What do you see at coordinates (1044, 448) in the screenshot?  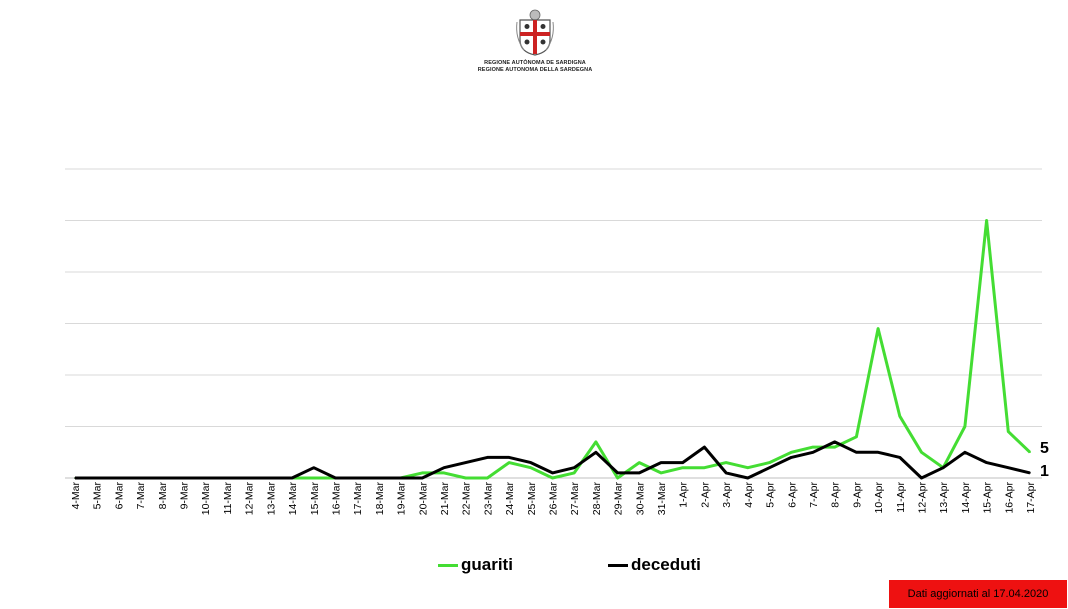 I see `end-label-guariti: 5` at bounding box center [1044, 448].